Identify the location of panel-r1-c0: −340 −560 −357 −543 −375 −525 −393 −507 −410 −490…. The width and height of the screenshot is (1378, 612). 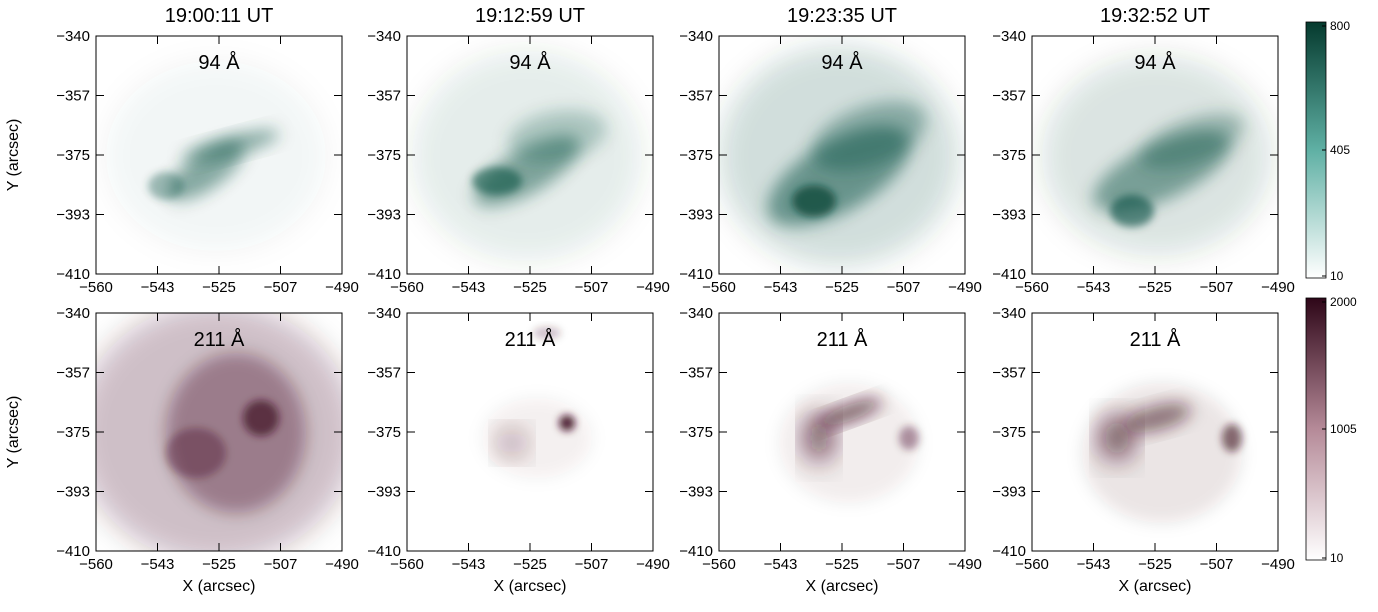
(182, 450).